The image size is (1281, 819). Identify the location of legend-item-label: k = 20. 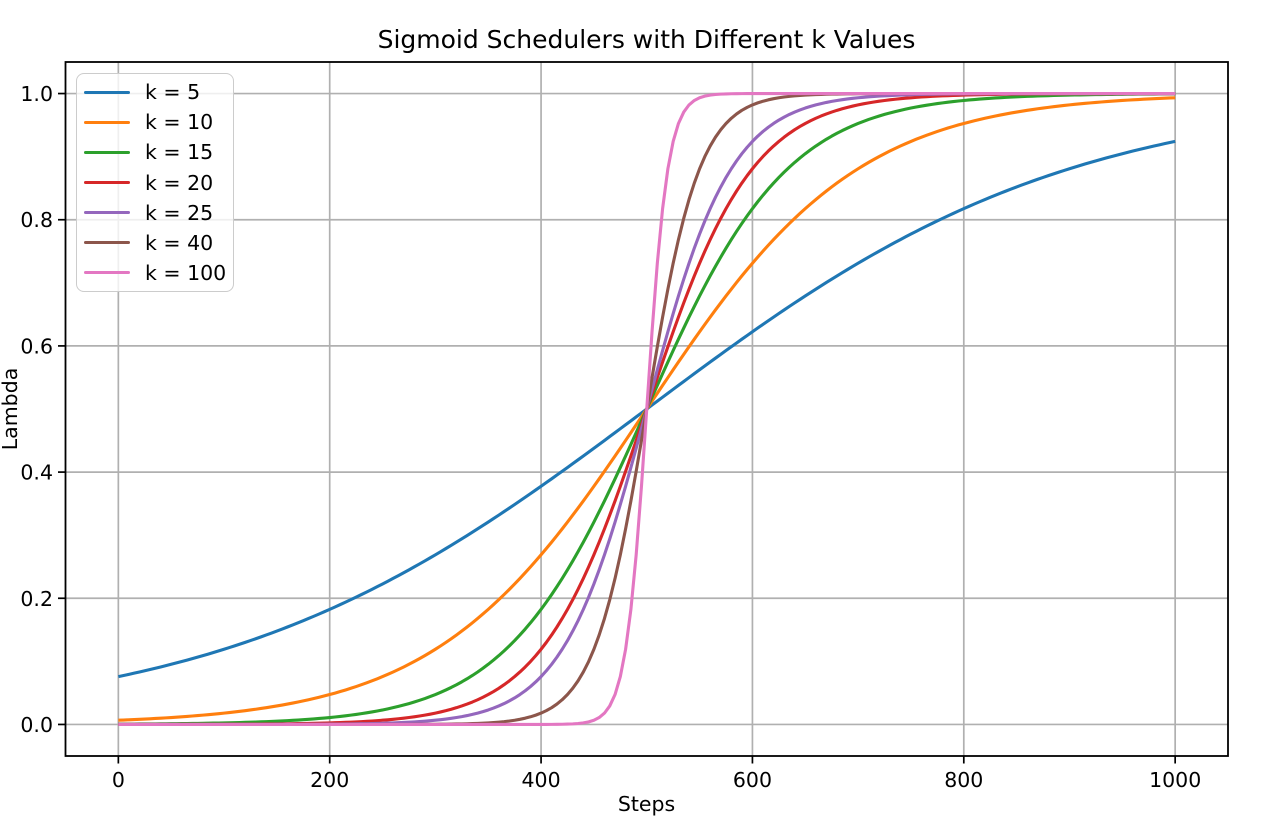
(179, 182).